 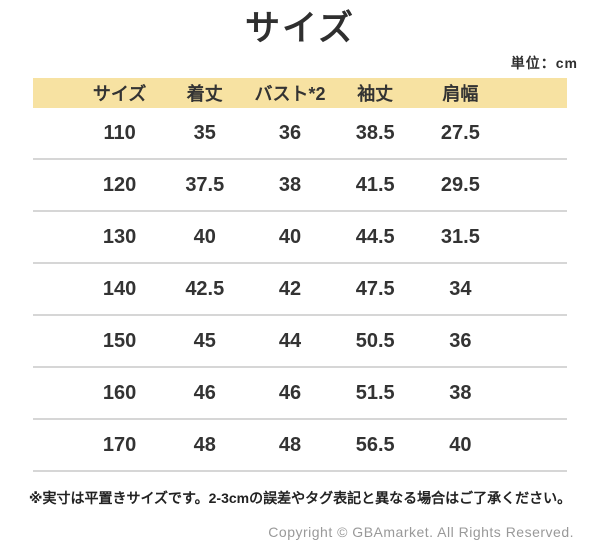 I want to click on header-cell: 袖丈, so click(x=375, y=94).